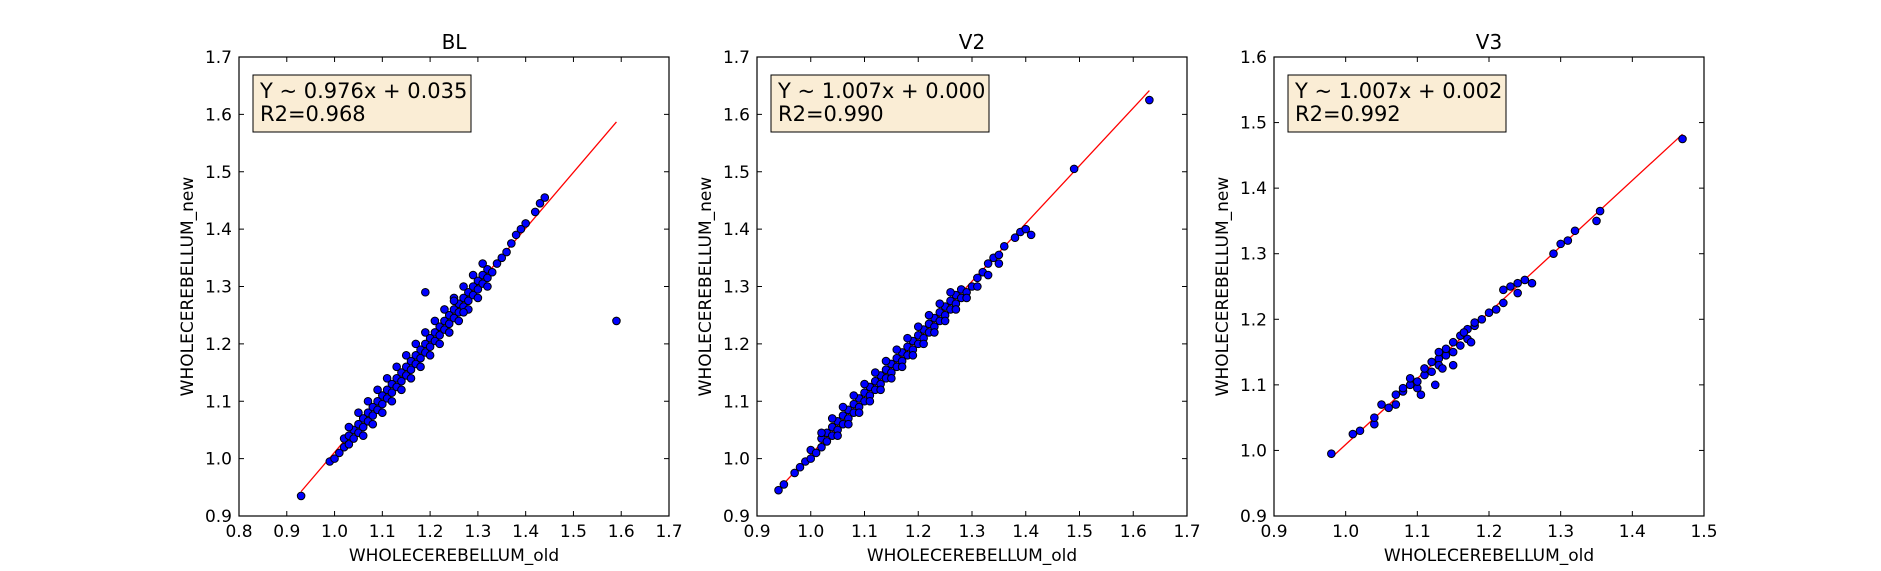  What do you see at coordinates (1632, 532) in the screenshot?
I see `x-tick-label: 1.4` at bounding box center [1632, 532].